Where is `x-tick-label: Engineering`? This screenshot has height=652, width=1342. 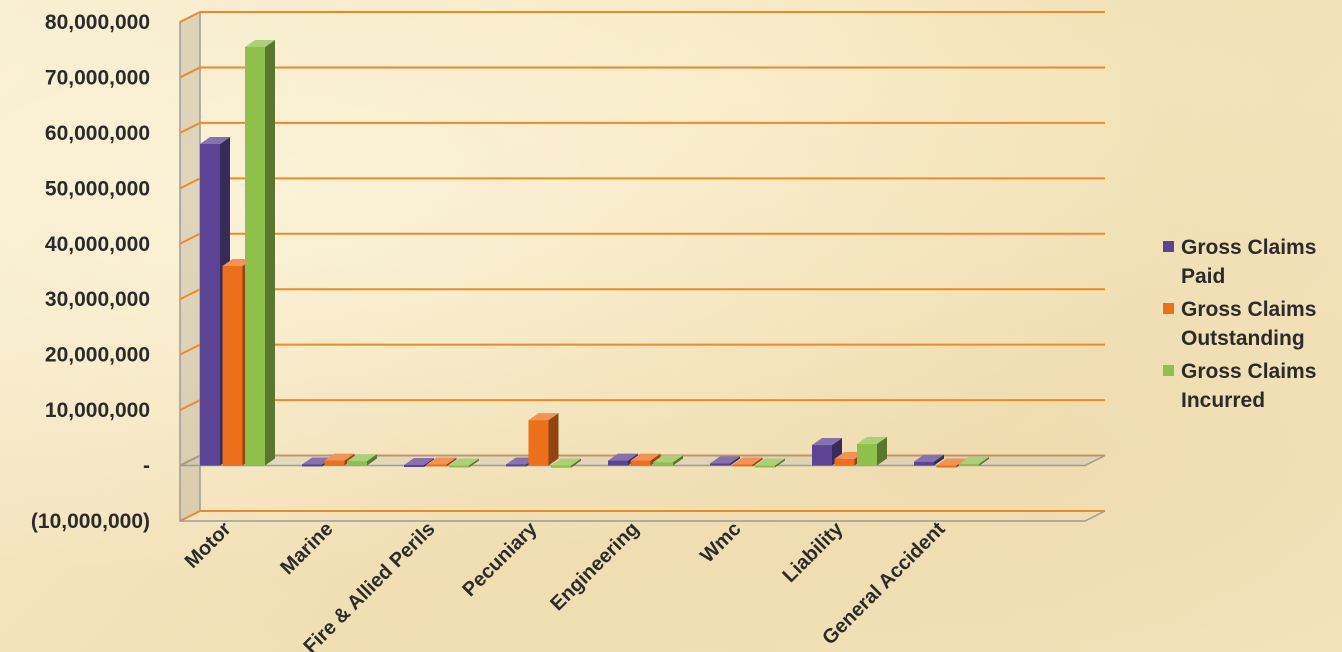
x-tick-label: Engineering is located at coordinates (594, 566).